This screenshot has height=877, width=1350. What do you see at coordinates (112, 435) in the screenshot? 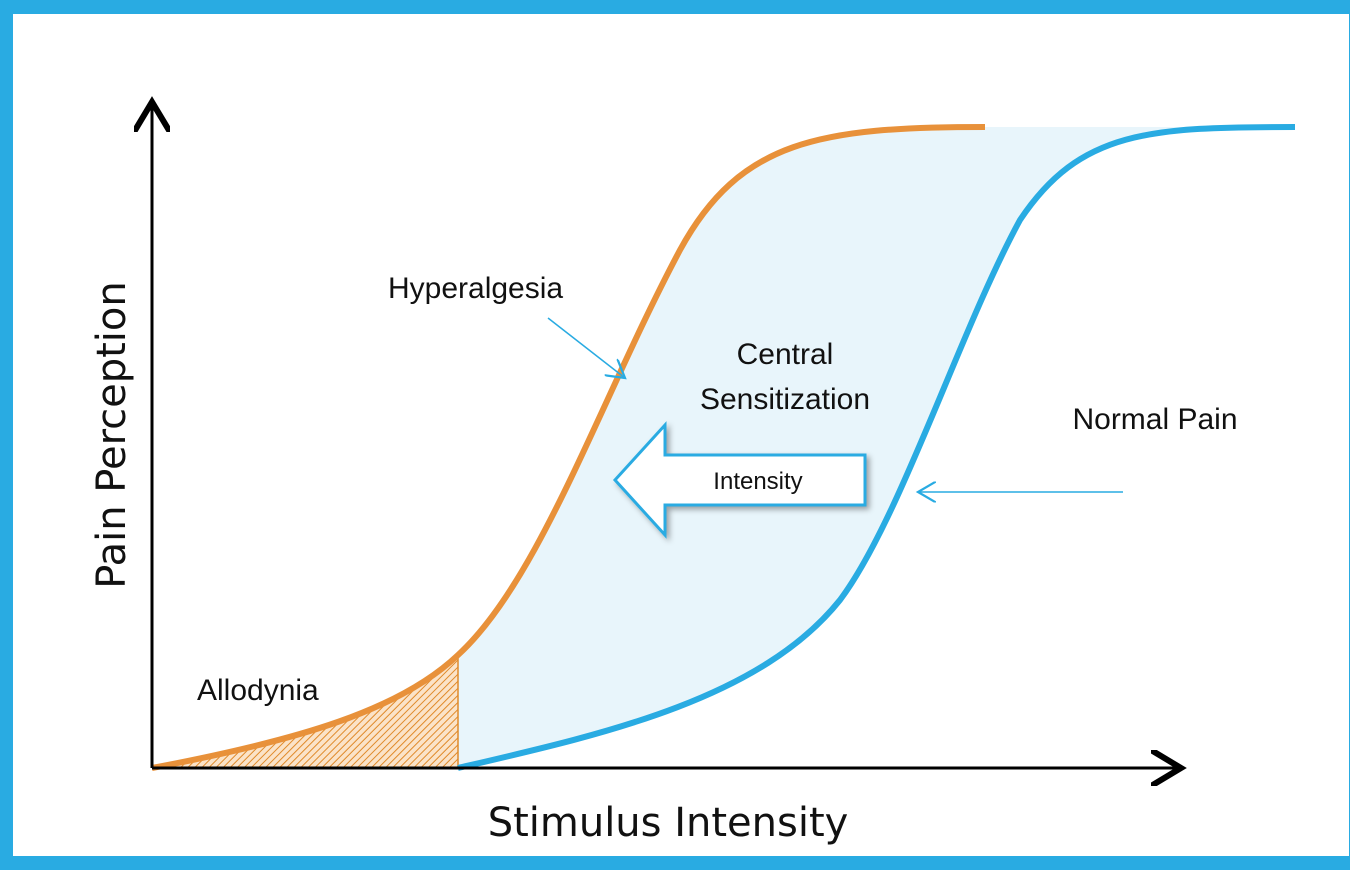
I see `y-axis-label: Pain Perception` at bounding box center [112, 435].